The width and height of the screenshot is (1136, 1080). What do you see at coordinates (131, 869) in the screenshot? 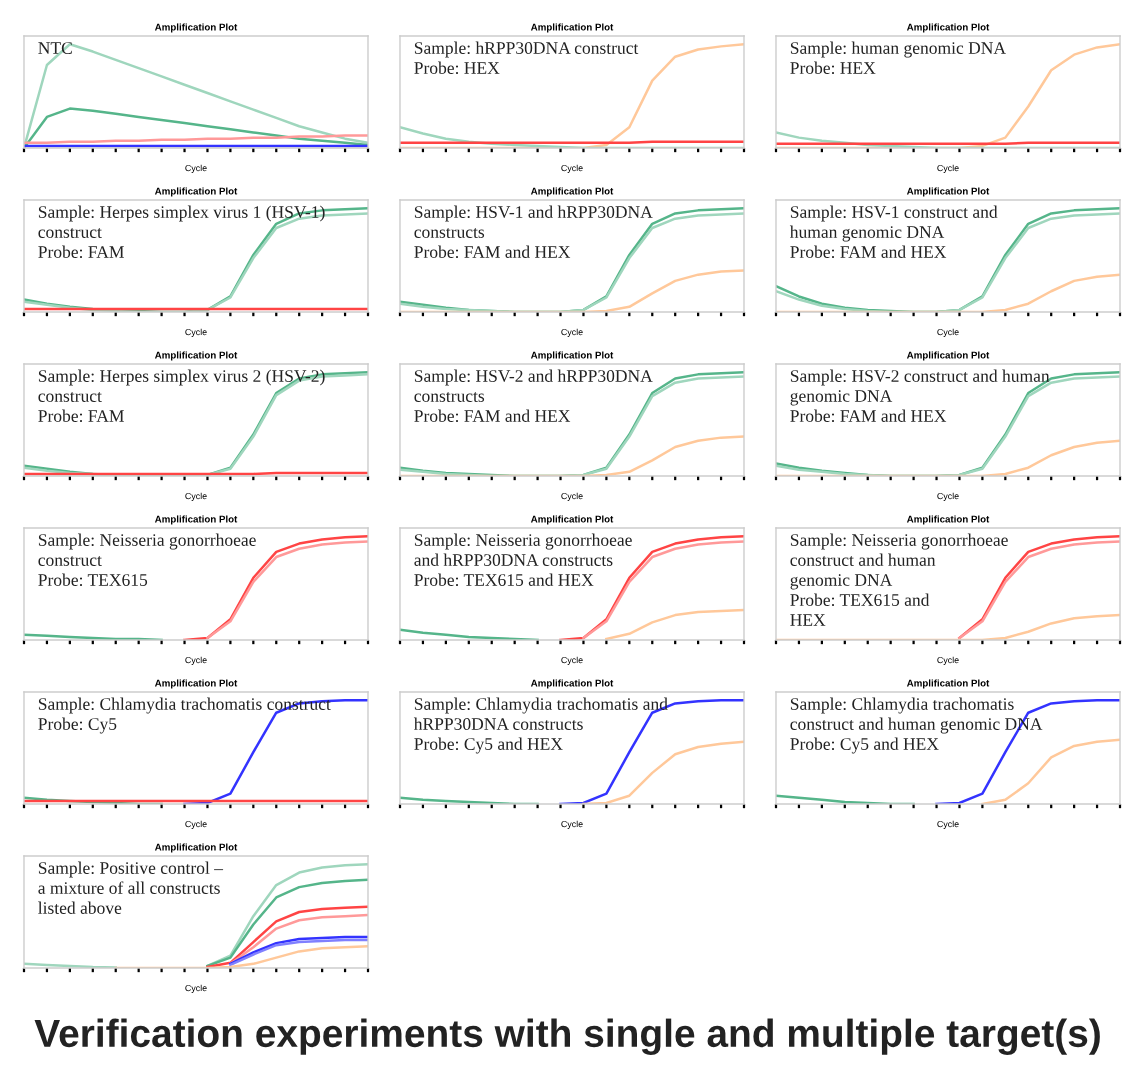
I see `annotation: Sample: Positive control –` at bounding box center [131, 869].